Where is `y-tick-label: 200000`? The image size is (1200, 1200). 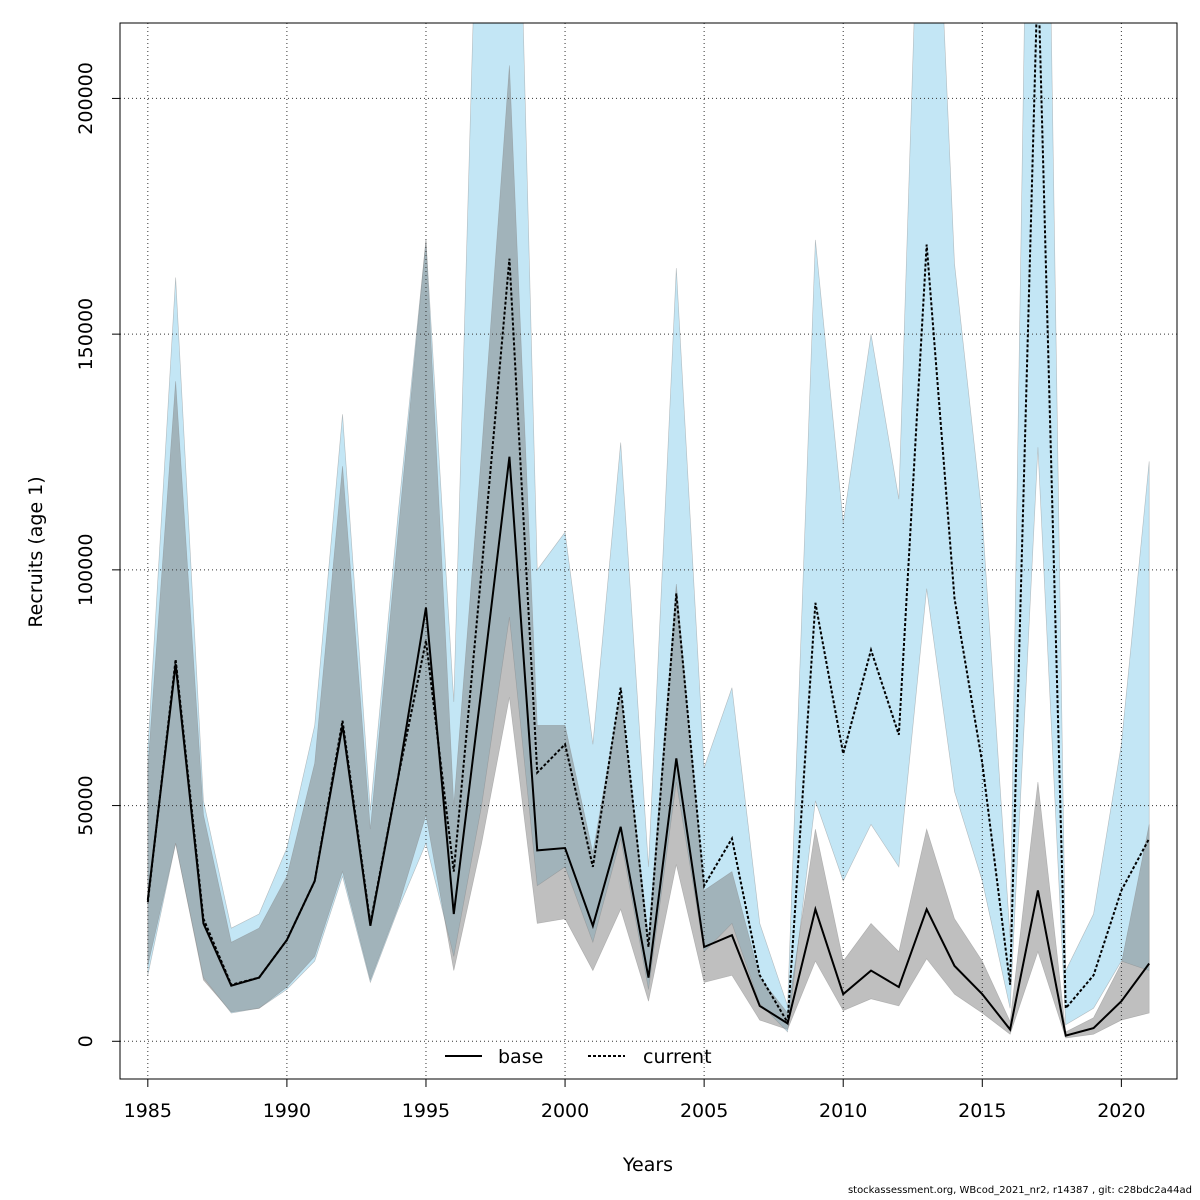 y-tick-label: 200000 is located at coordinates (86, 98).